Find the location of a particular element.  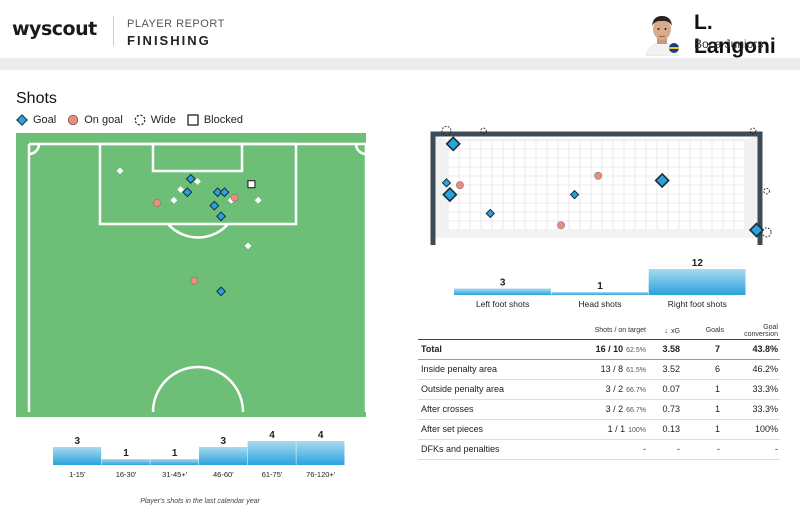

goal-placement-map is located at coordinates (604, 184).